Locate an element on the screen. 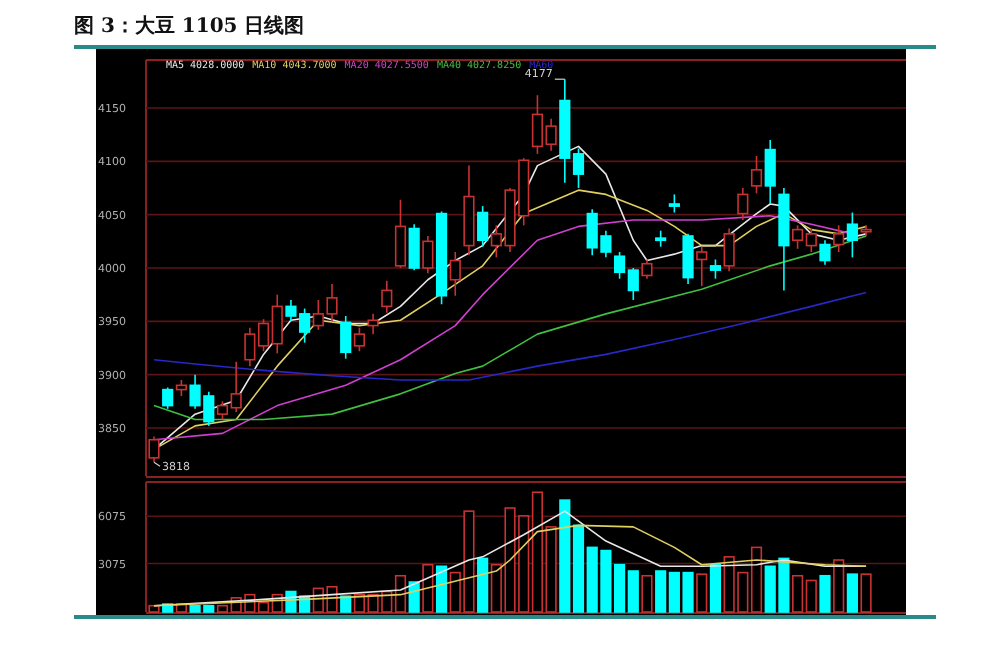 The width and height of the screenshot is (998, 658). chart-title: 图 3：大豆 1105 日线图 is located at coordinates (189, 26).